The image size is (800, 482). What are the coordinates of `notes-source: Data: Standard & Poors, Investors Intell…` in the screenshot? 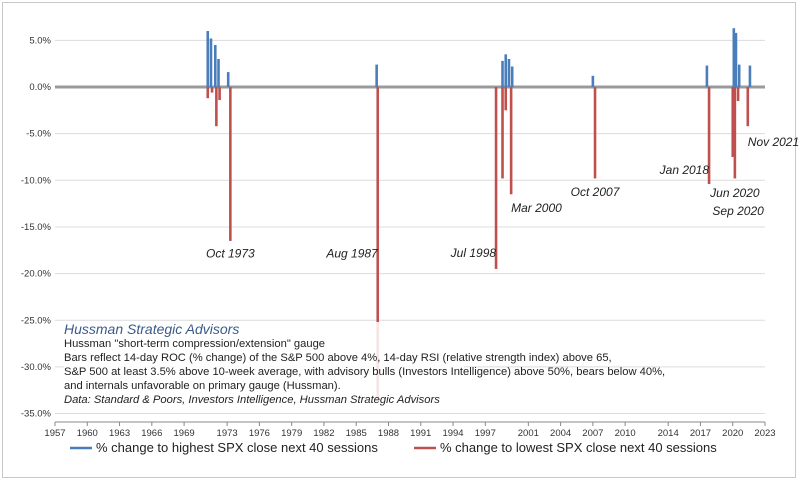 It's located at (252, 400).